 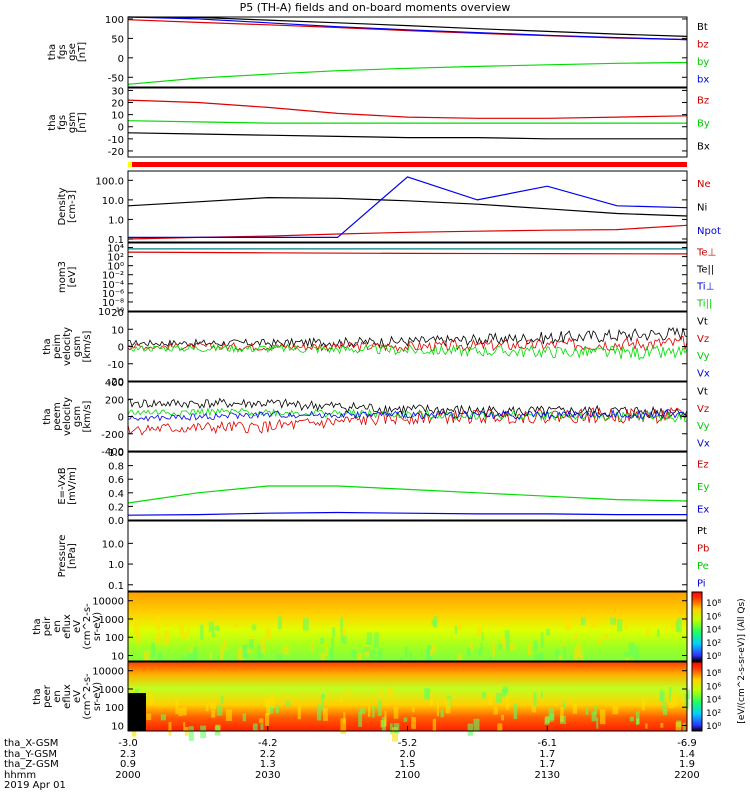 What do you see at coordinates (703, 548) in the screenshot?
I see `legend-Pb: Pb` at bounding box center [703, 548].